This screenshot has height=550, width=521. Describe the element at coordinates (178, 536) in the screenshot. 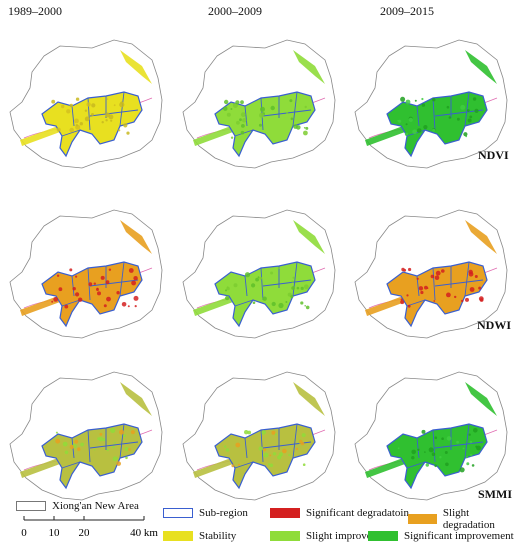

I see `stability-swatch` at that location.